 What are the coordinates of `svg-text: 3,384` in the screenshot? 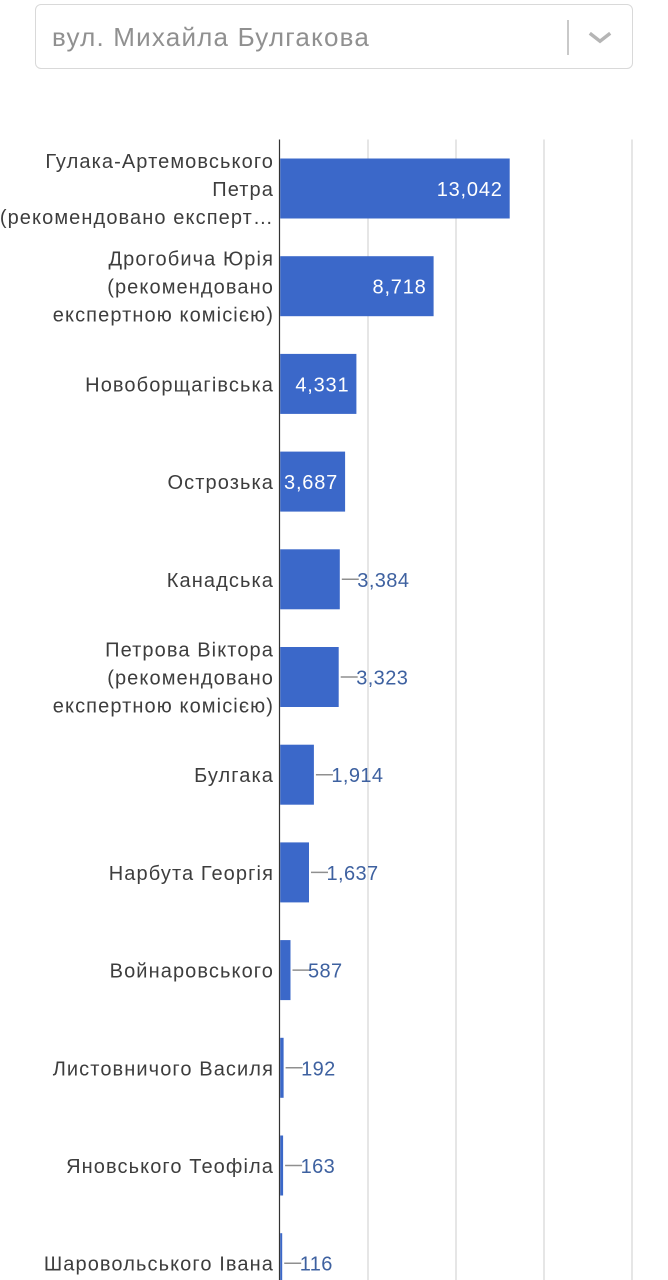 It's located at (383, 581).